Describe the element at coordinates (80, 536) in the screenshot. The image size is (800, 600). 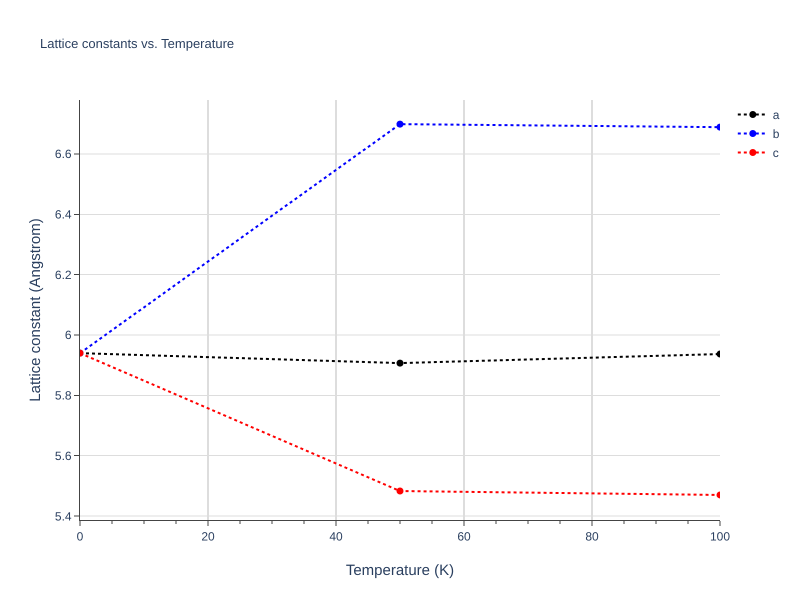
I see `x-tick-label: 0` at that location.